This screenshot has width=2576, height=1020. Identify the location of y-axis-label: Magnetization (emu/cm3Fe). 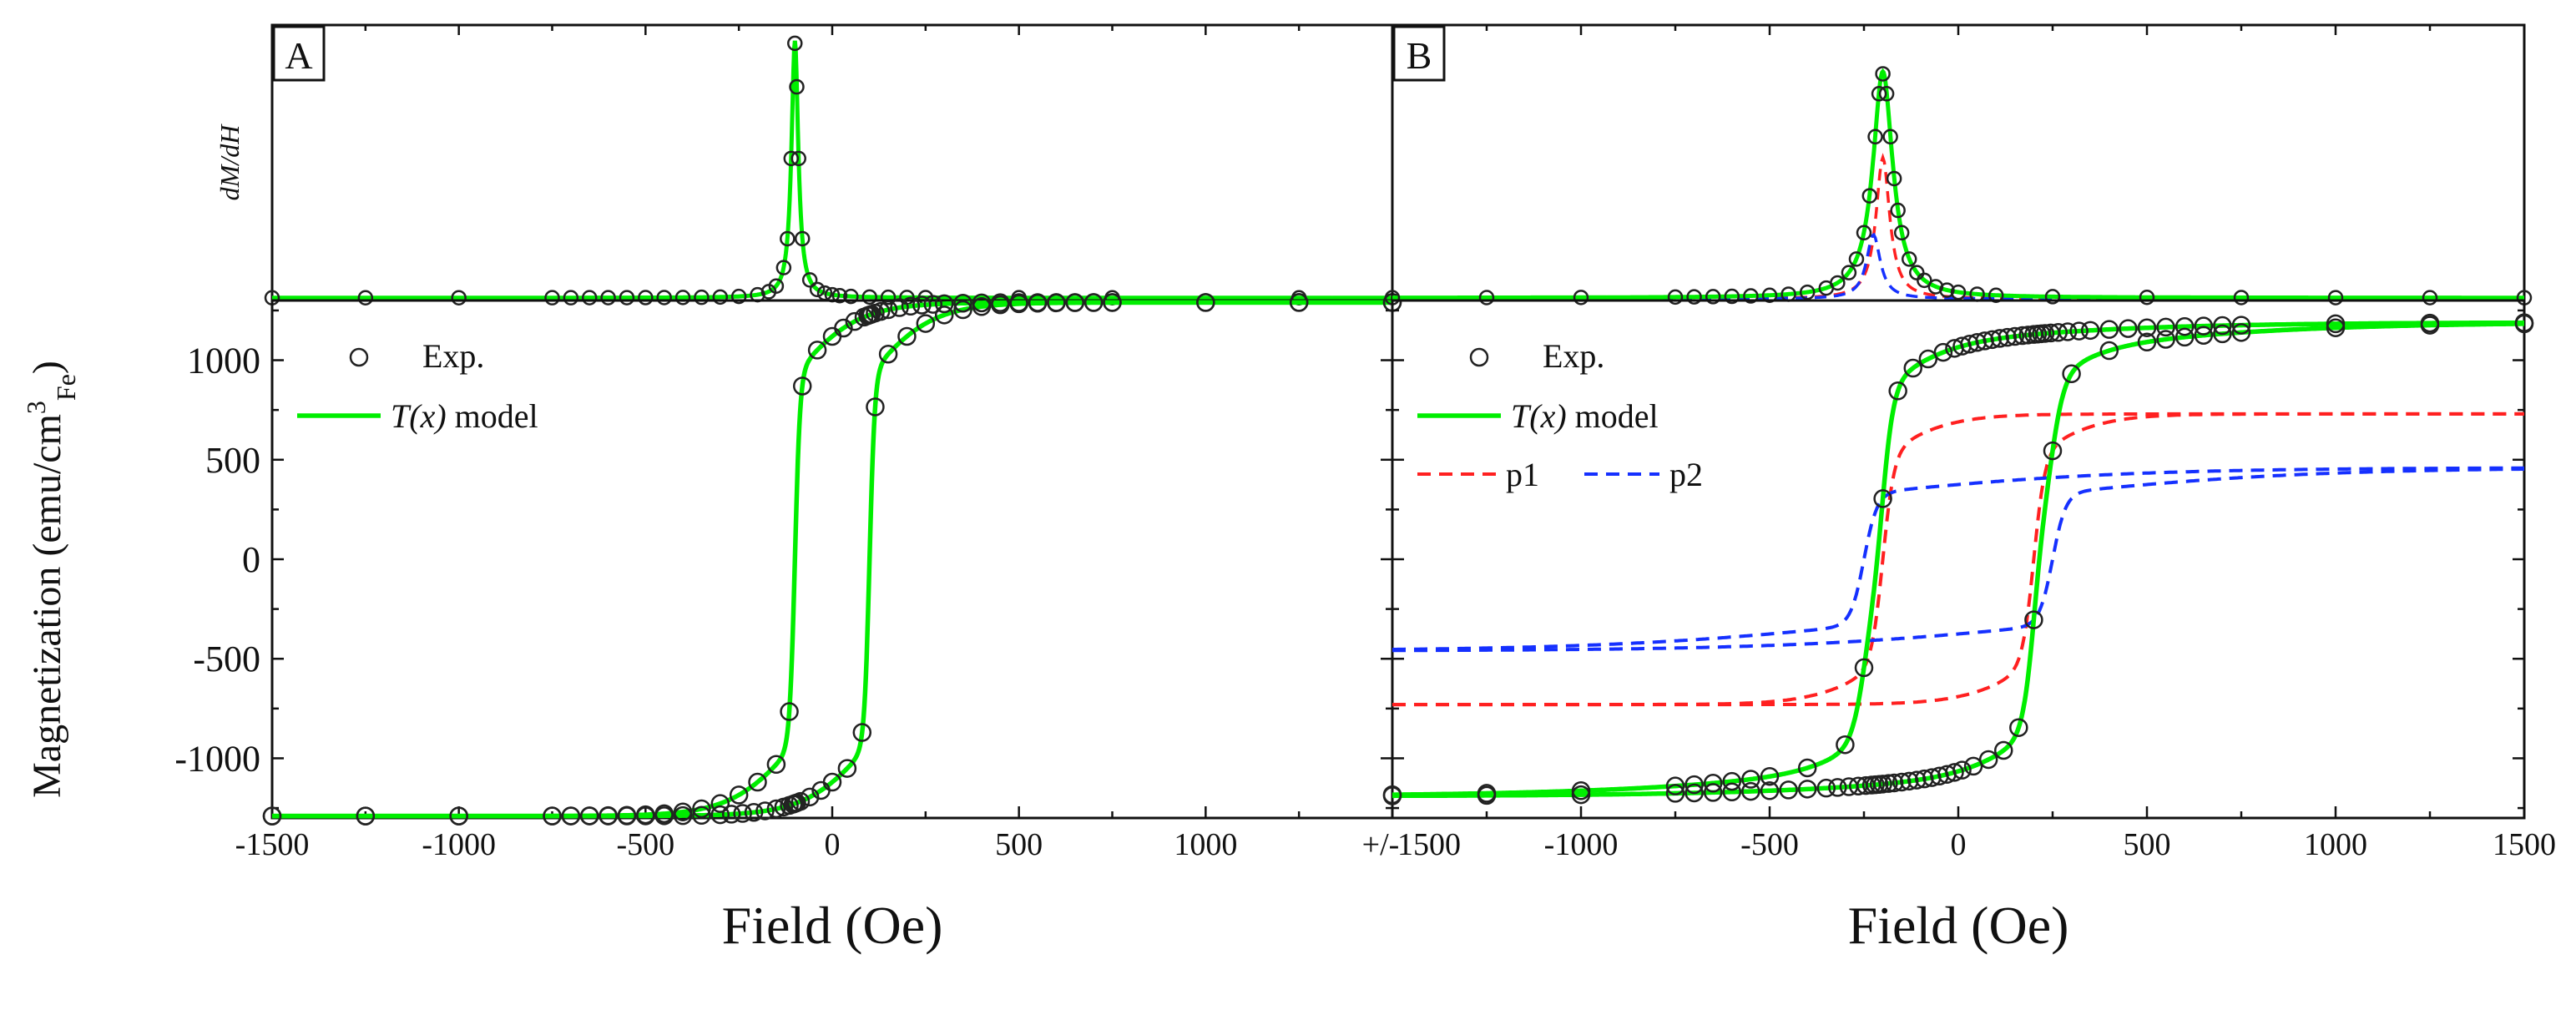
(51, 579).